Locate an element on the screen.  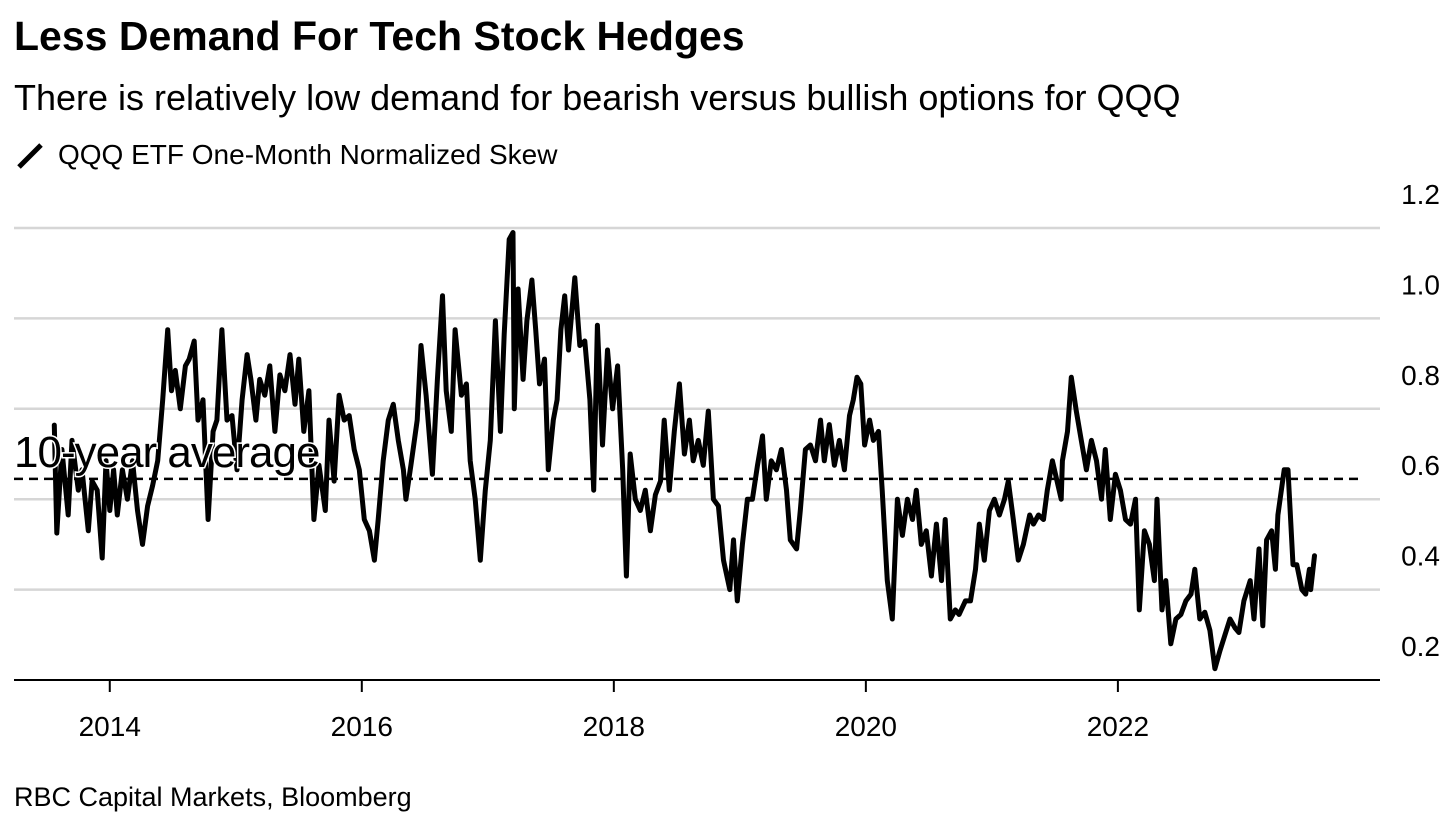
chart-title: Less Demand For Tech Stock Hedges is located at coordinates (379, 36).